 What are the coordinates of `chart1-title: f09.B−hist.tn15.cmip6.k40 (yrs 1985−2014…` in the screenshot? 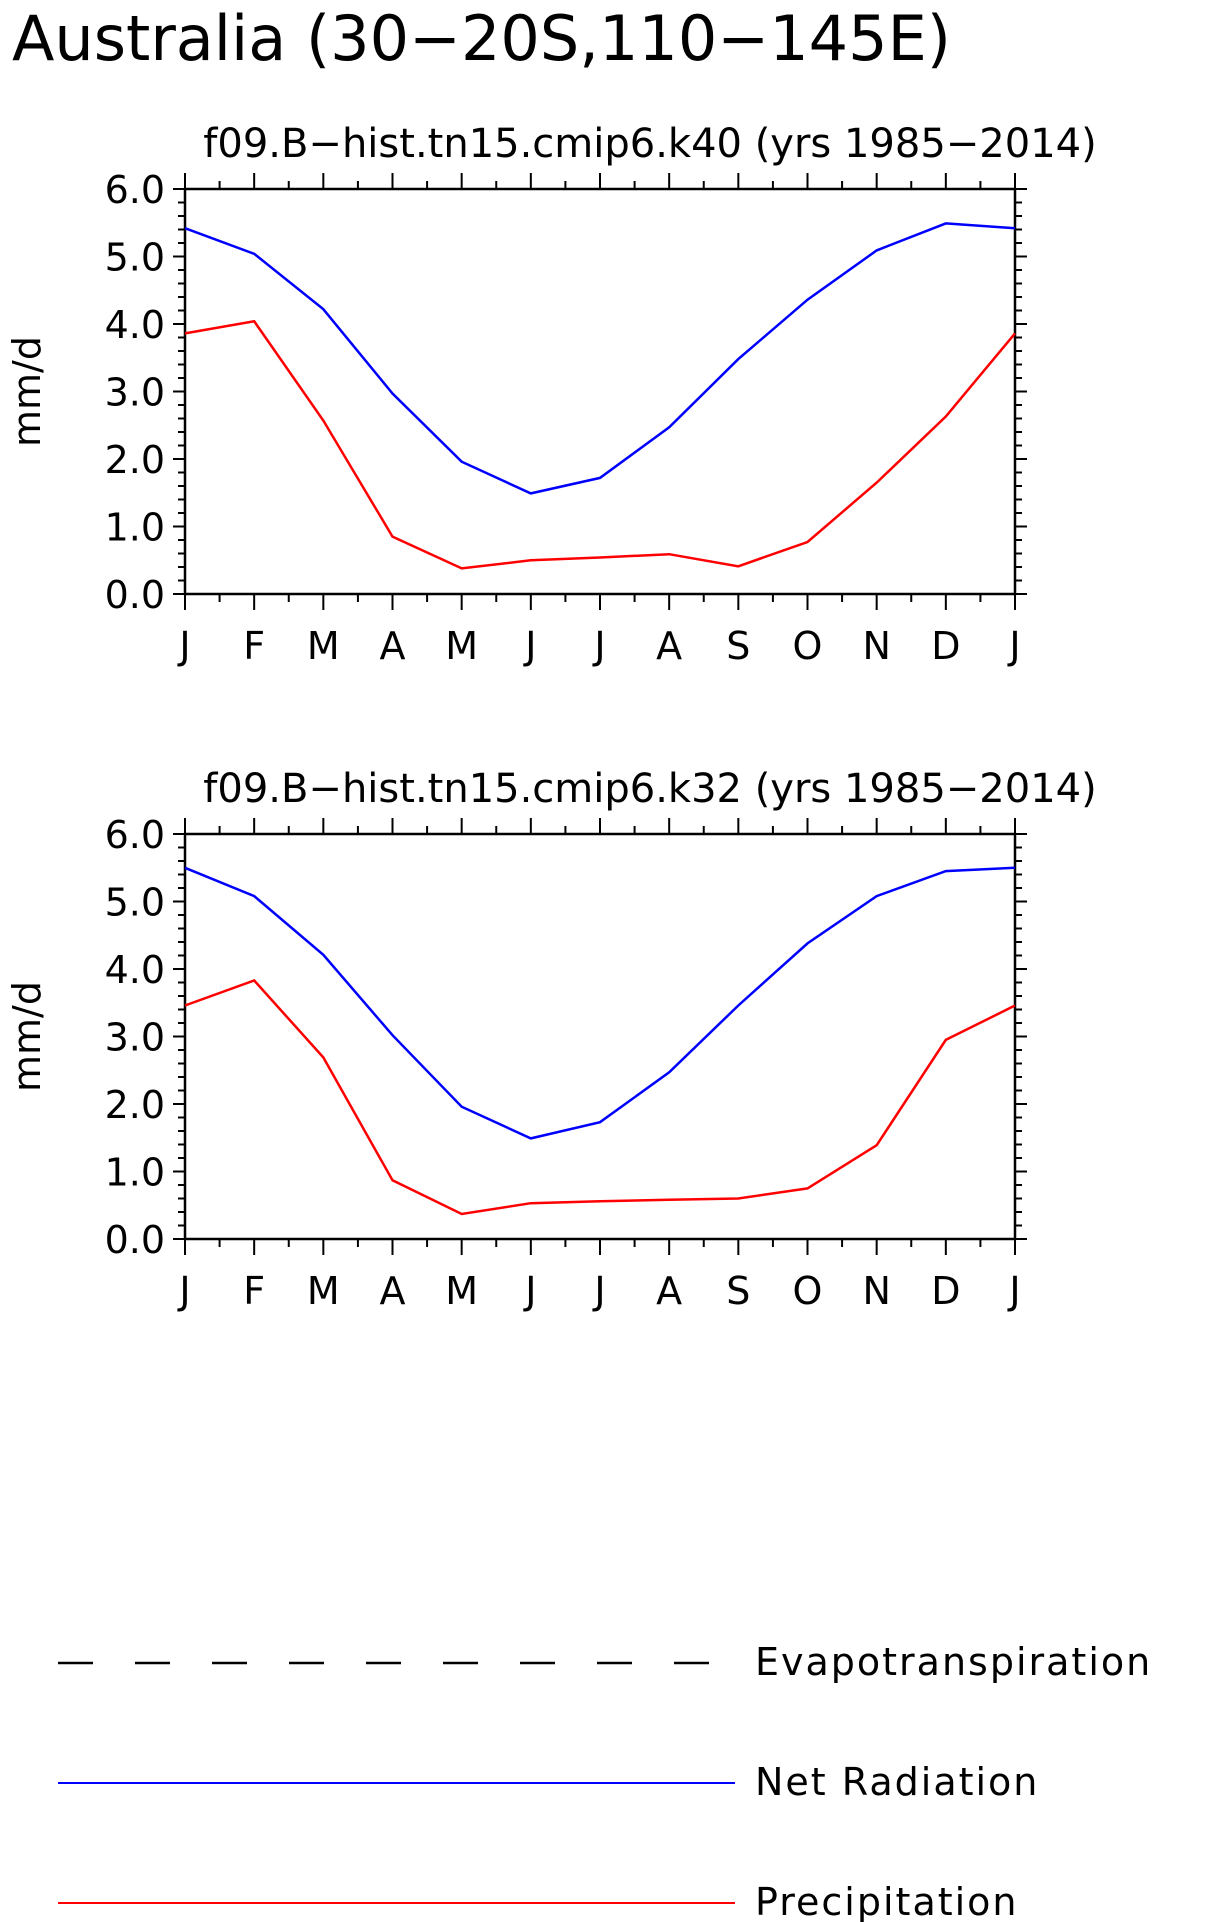 It's located at (649, 144).